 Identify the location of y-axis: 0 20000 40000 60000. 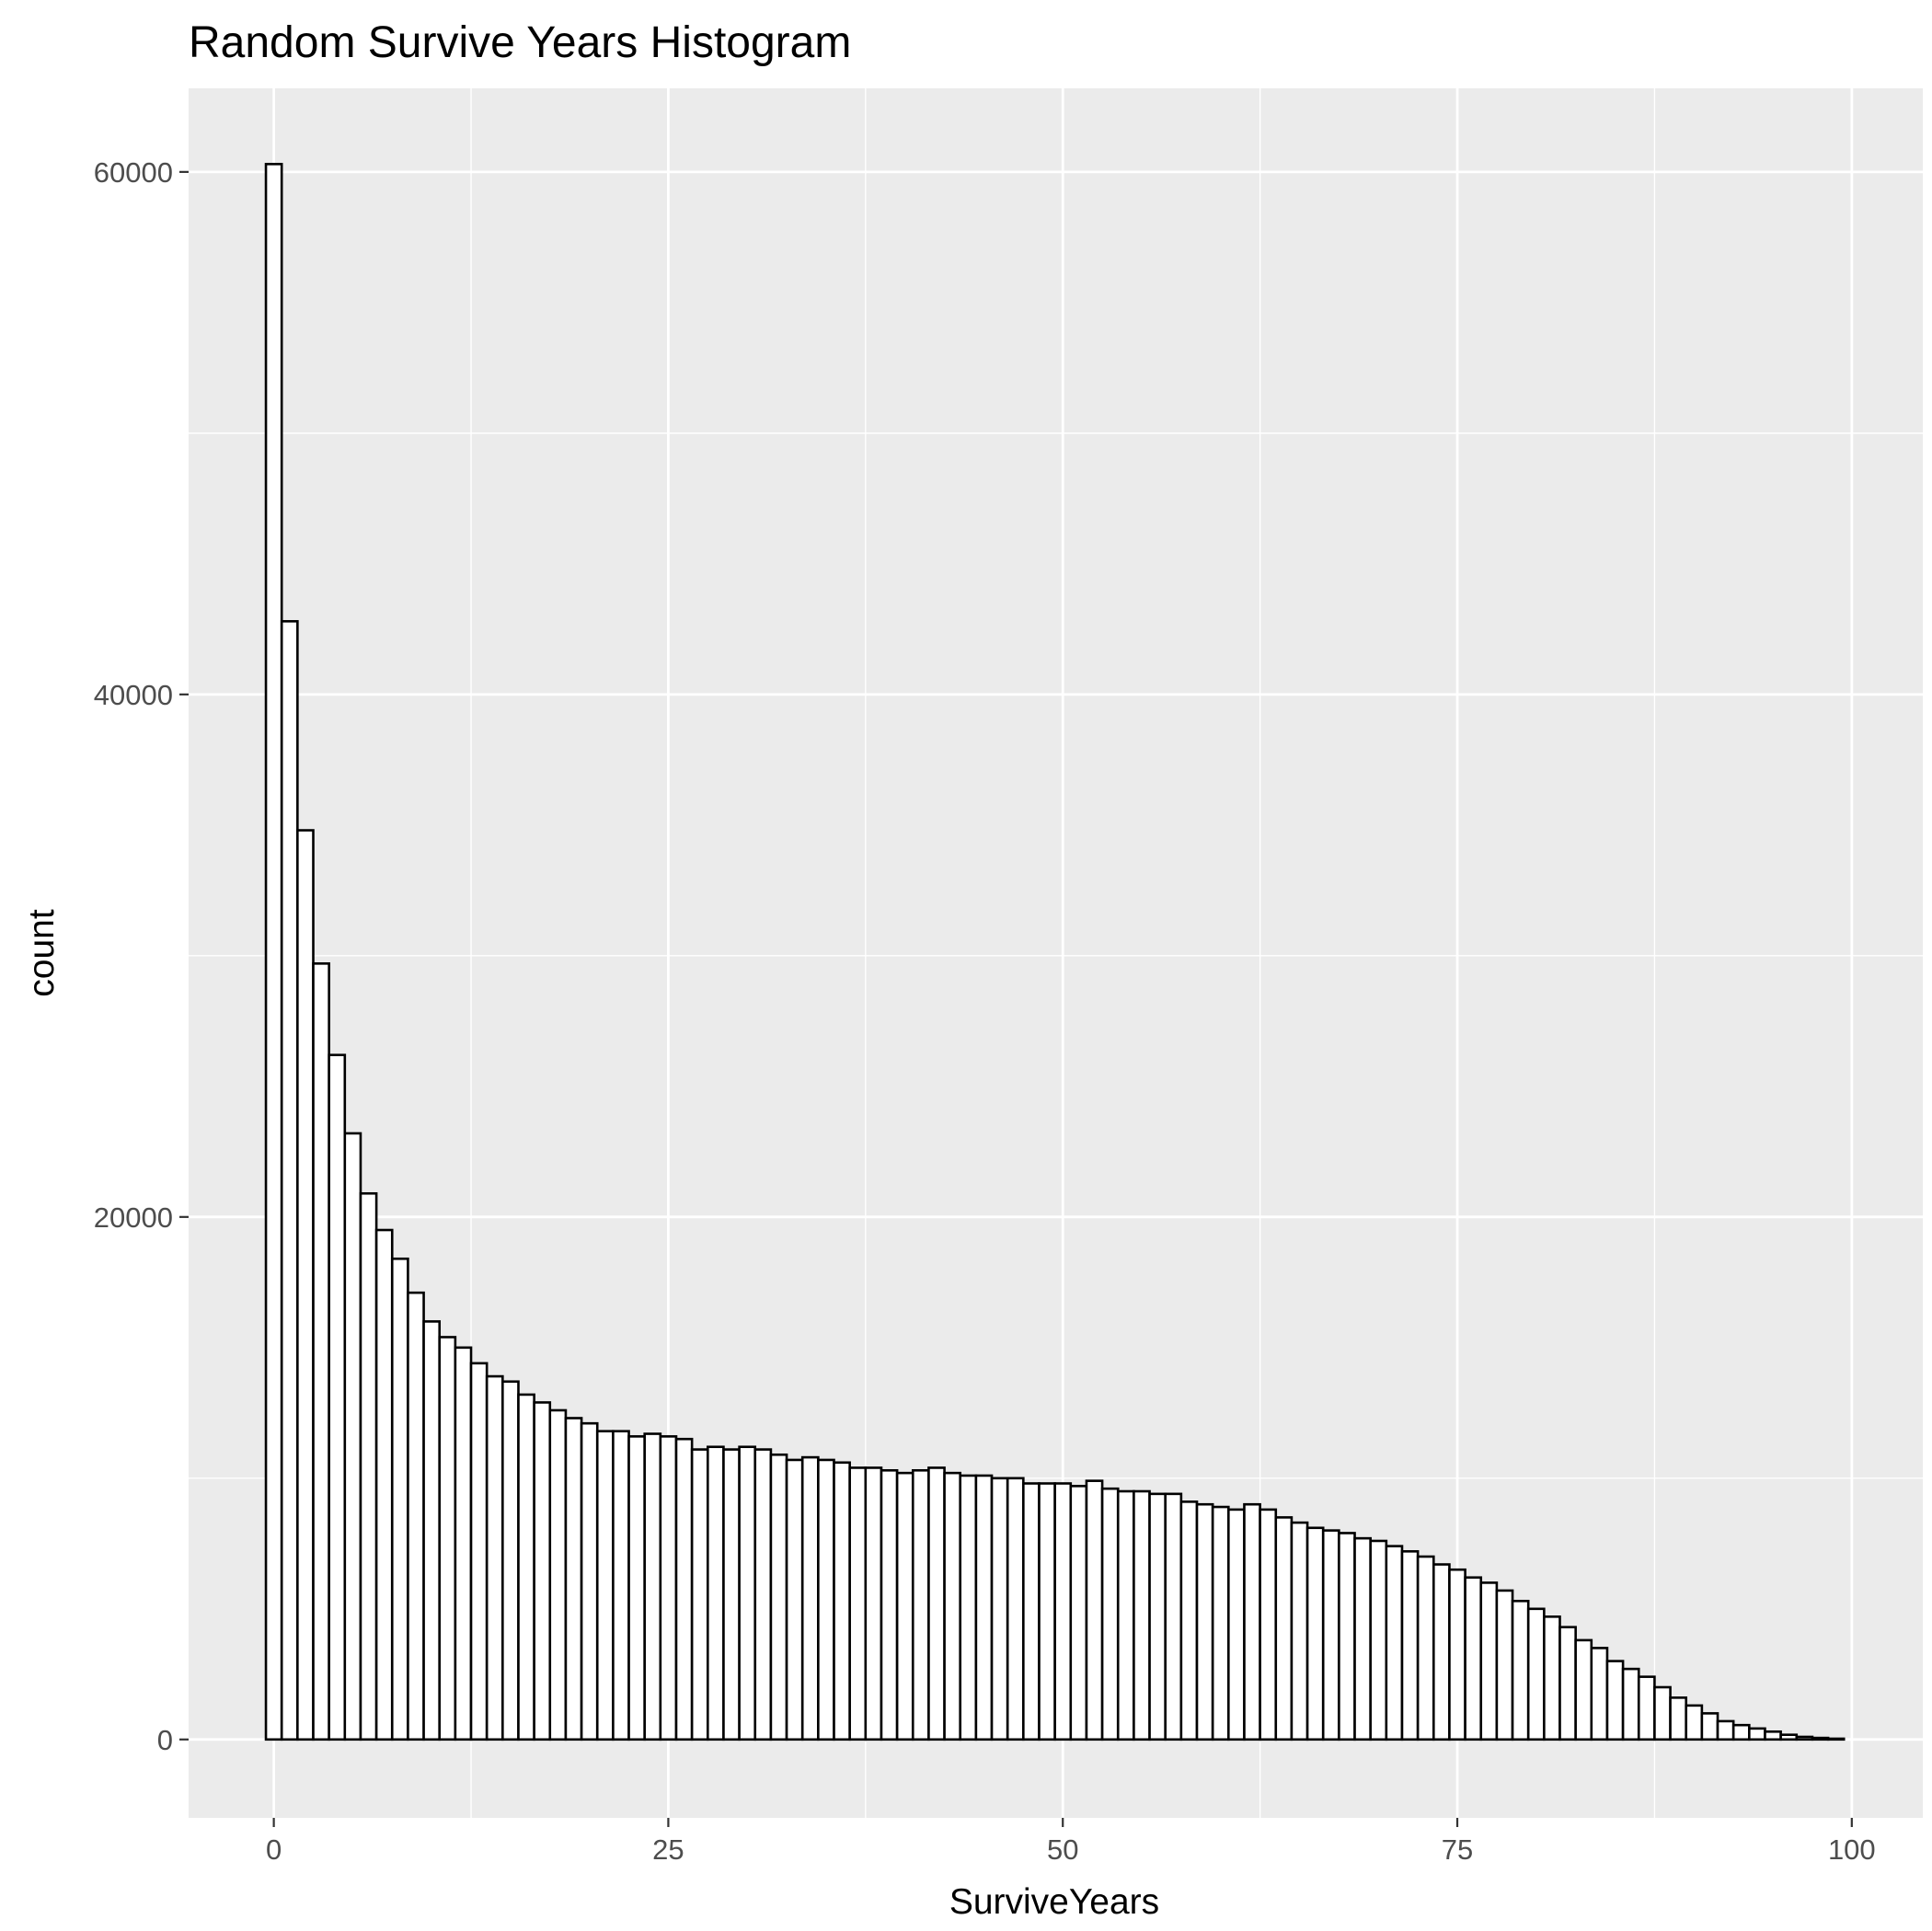
(141, 956).